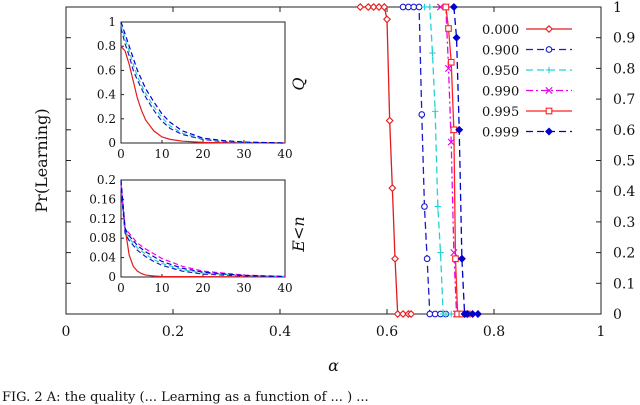 Image resolution: width=640 pixels, height=405 pixels. Describe the element at coordinates (624, 162) in the screenshot. I see `y-tick-label: 0.5` at that location.